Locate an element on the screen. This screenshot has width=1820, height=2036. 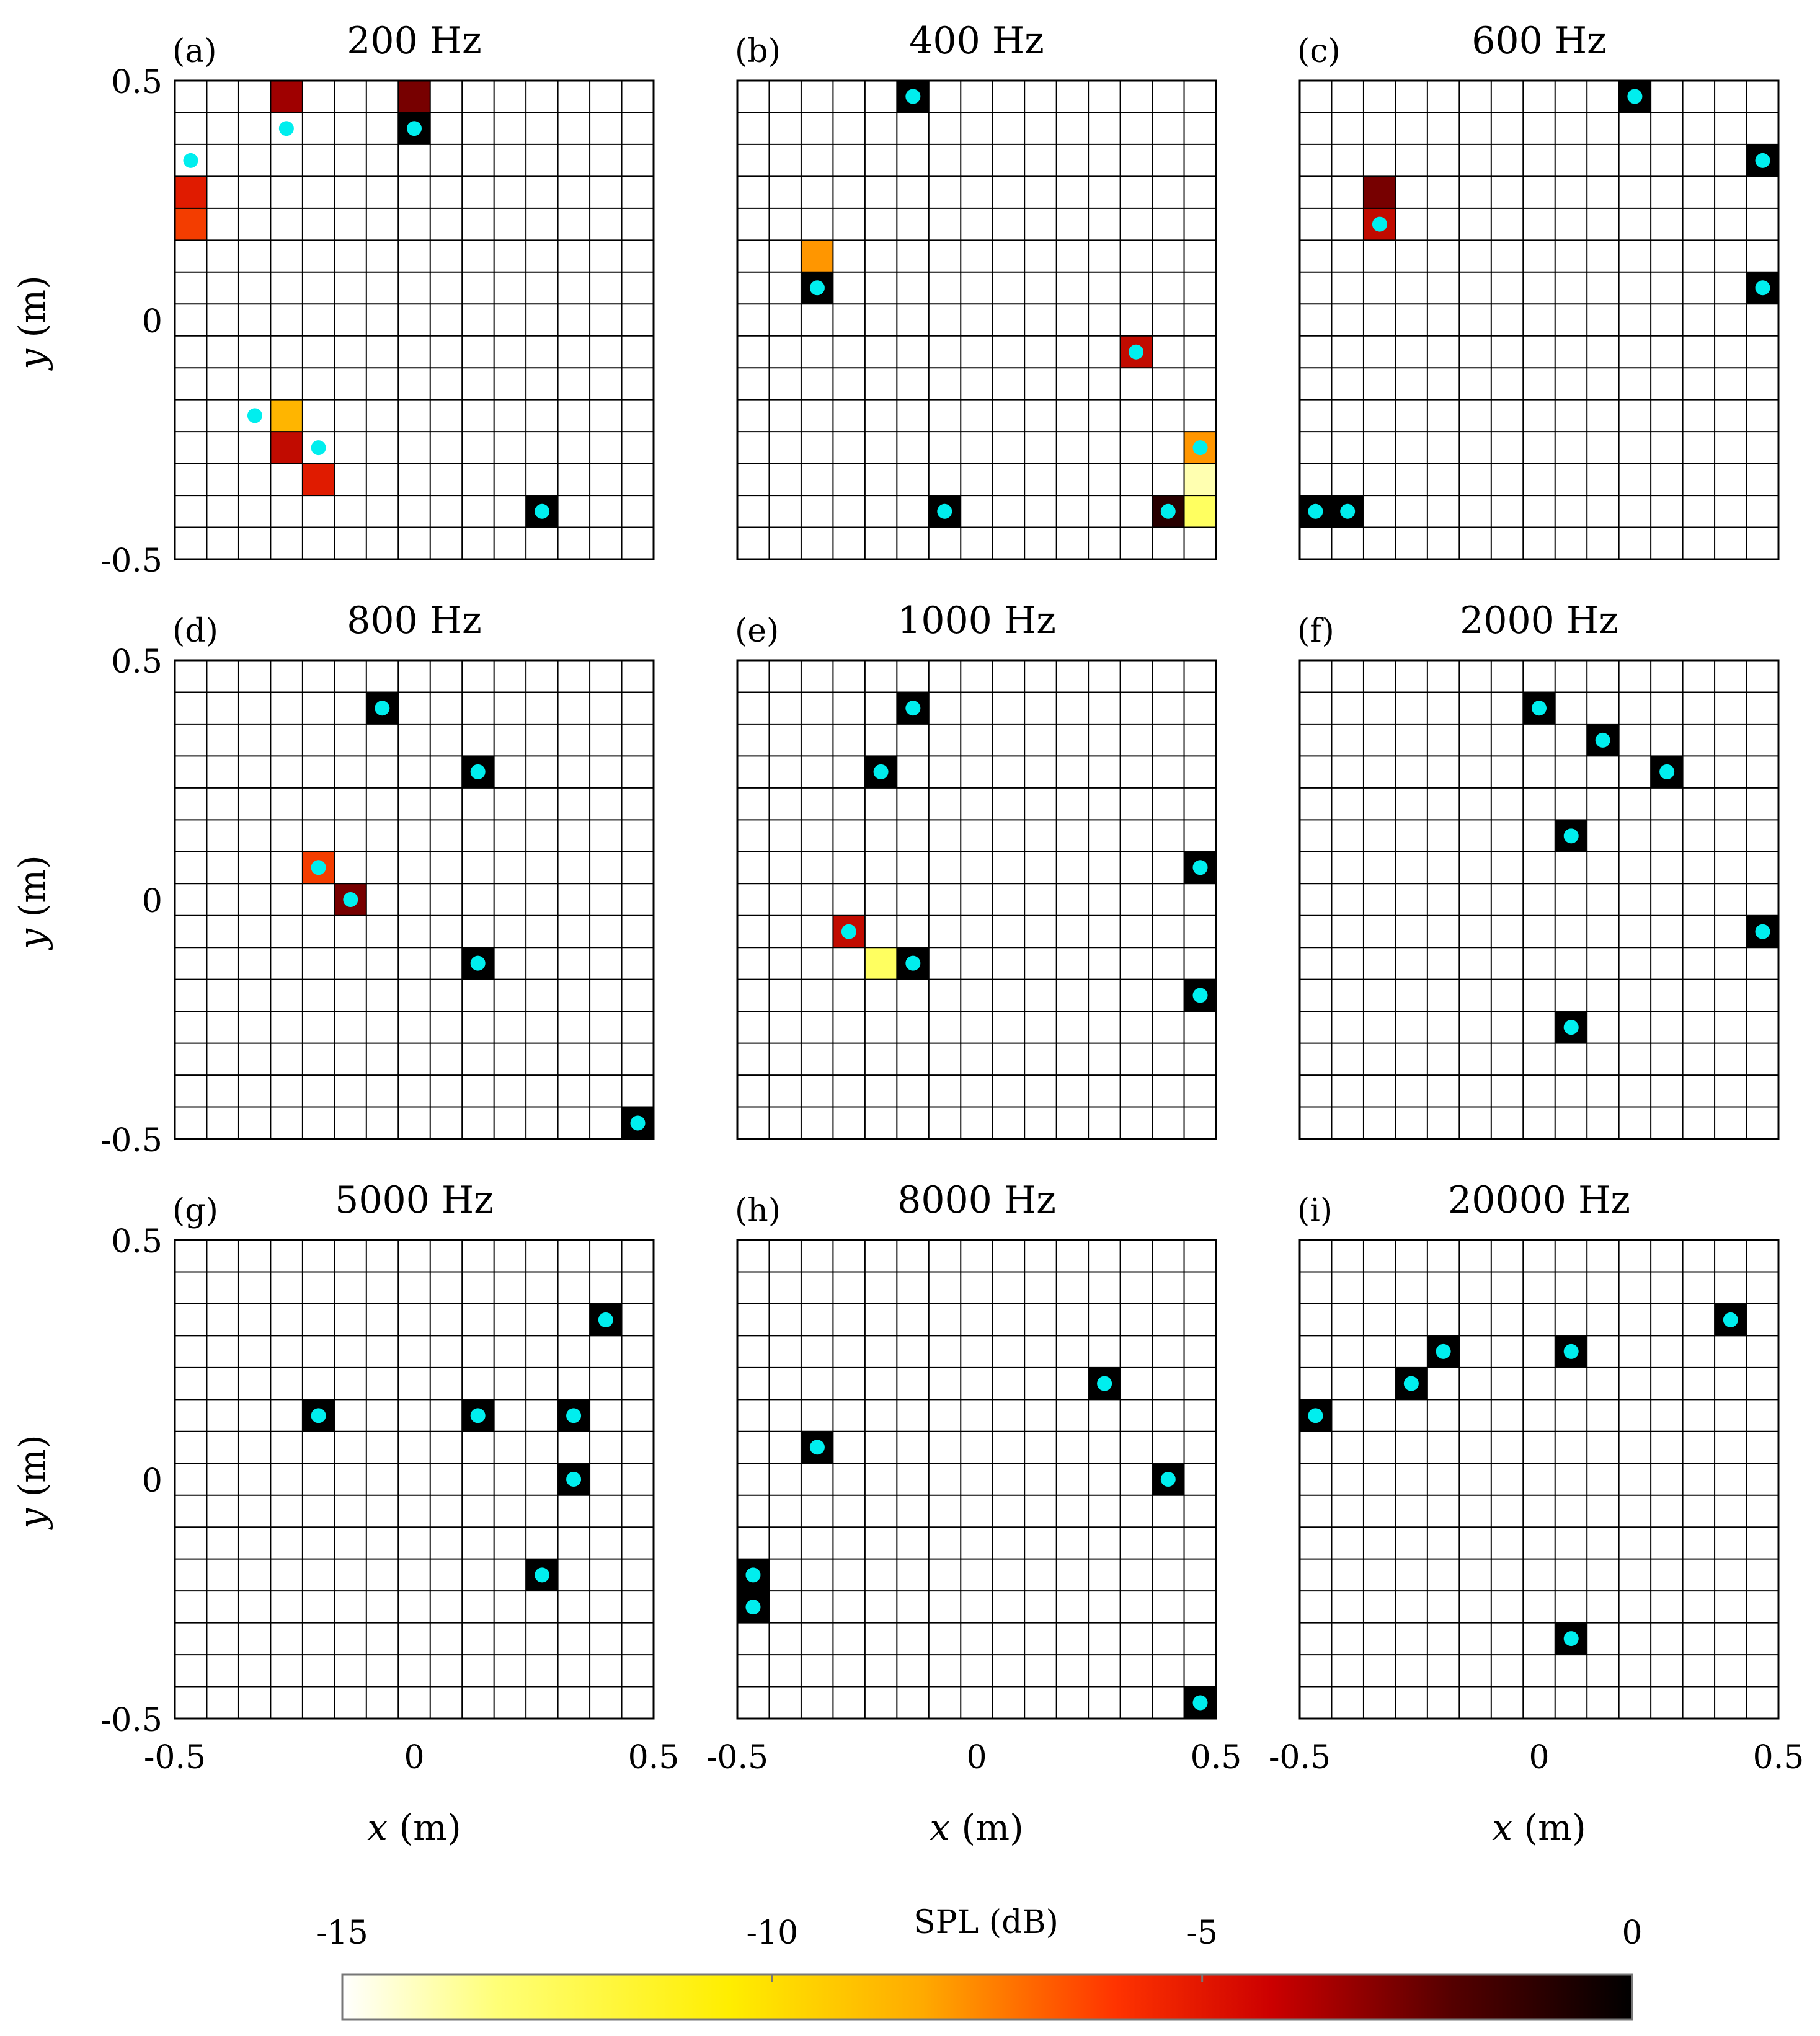
panel-title: 5000 Hz is located at coordinates (414, 1200).